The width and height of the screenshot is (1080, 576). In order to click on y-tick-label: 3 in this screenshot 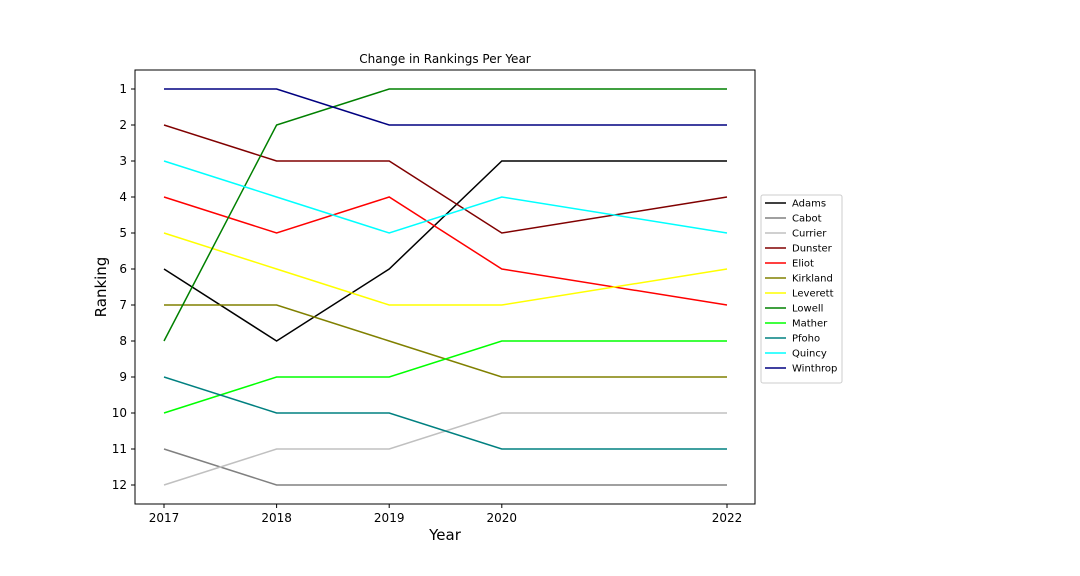, I will do `click(123, 161)`.